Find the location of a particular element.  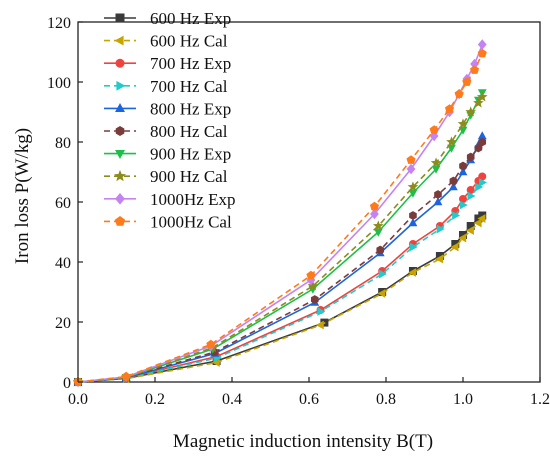

y-tick-label: 20 is located at coordinates (63, 323).